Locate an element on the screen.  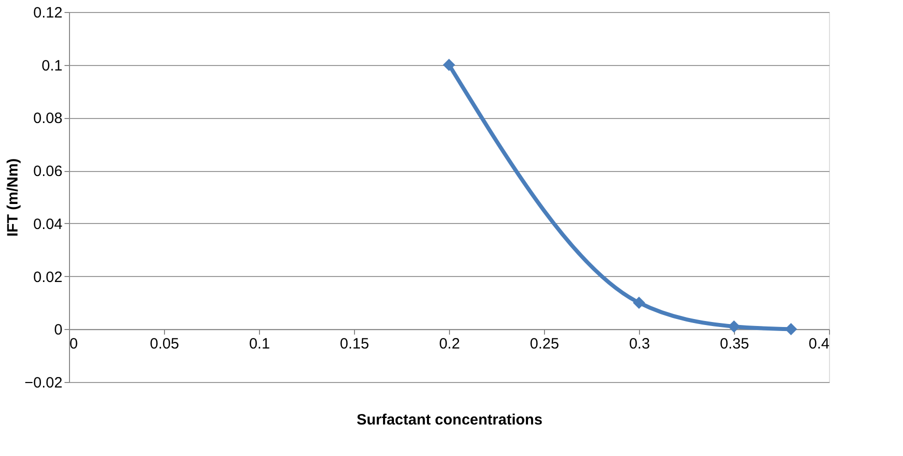
x-tick-label: 0.35 is located at coordinates (735, 344).